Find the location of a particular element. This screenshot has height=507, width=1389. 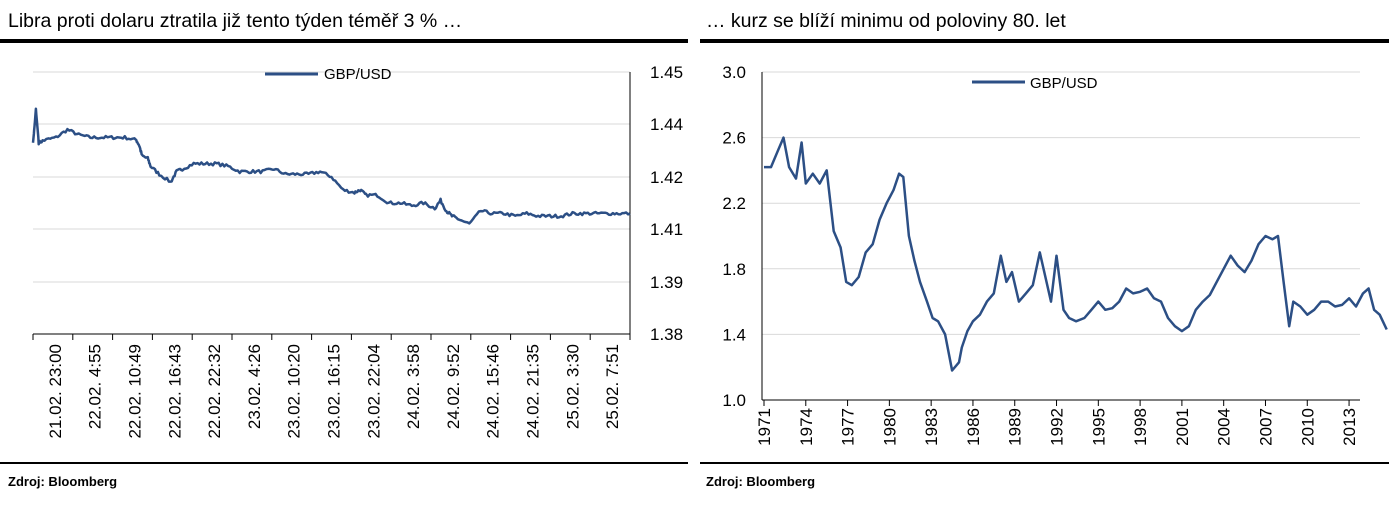

right-y-tick-label: 1.8 is located at coordinates (734, 269).